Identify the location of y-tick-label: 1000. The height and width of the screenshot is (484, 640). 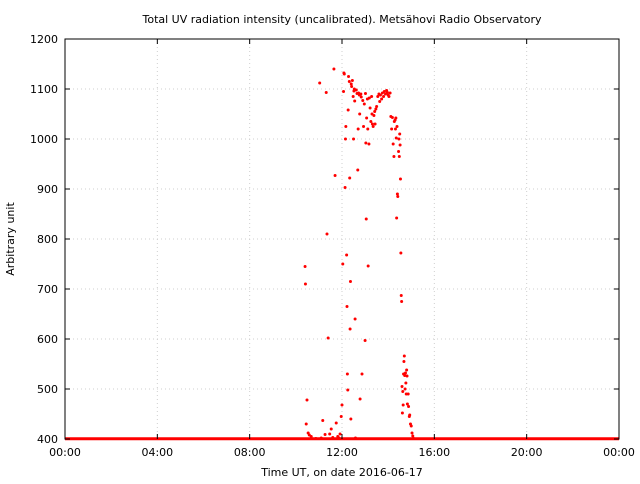
(44, 139).